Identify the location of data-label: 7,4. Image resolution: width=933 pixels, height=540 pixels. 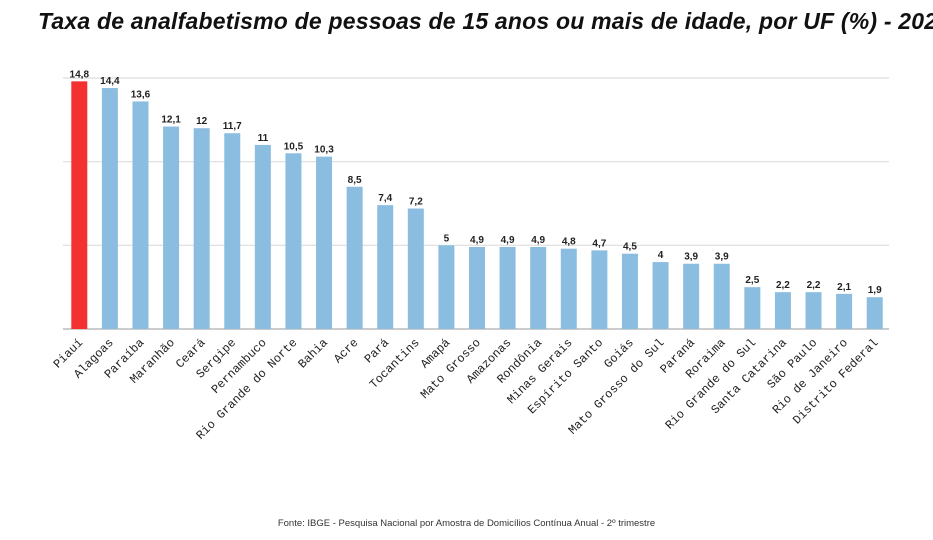
(385, 198).